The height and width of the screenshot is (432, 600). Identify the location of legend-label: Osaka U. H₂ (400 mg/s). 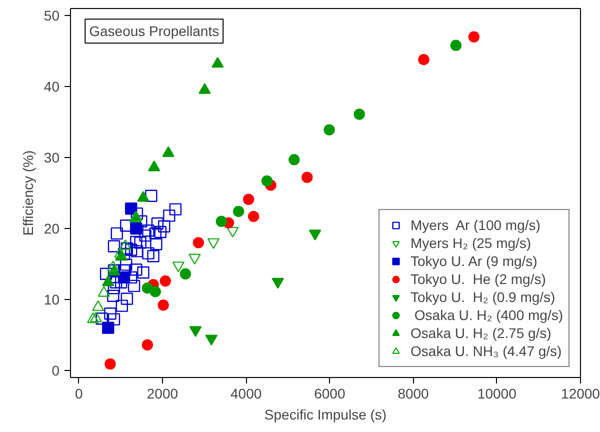
(488, 315).